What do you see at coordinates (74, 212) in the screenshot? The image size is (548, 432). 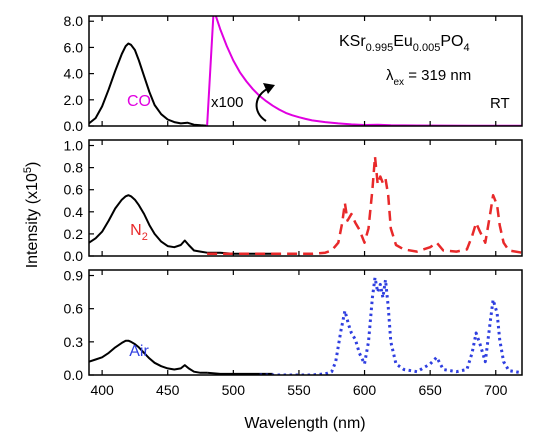 I see `y-tick-label-1-3: 0.4` at bounding box center [74, 212].